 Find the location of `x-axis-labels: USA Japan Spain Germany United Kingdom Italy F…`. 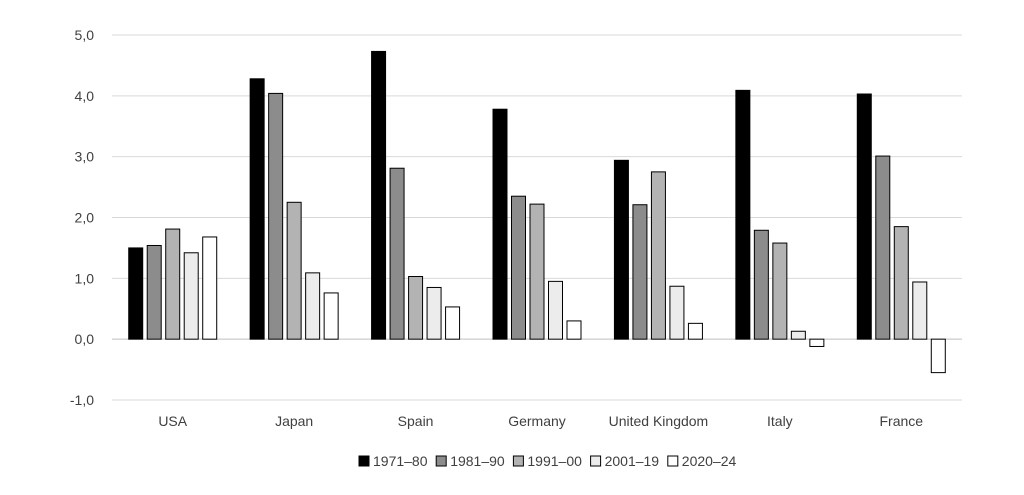

x-axis-labels: USA Japan Spain Germany United Kingdom Italy F… is located at coordinates (540, 421).